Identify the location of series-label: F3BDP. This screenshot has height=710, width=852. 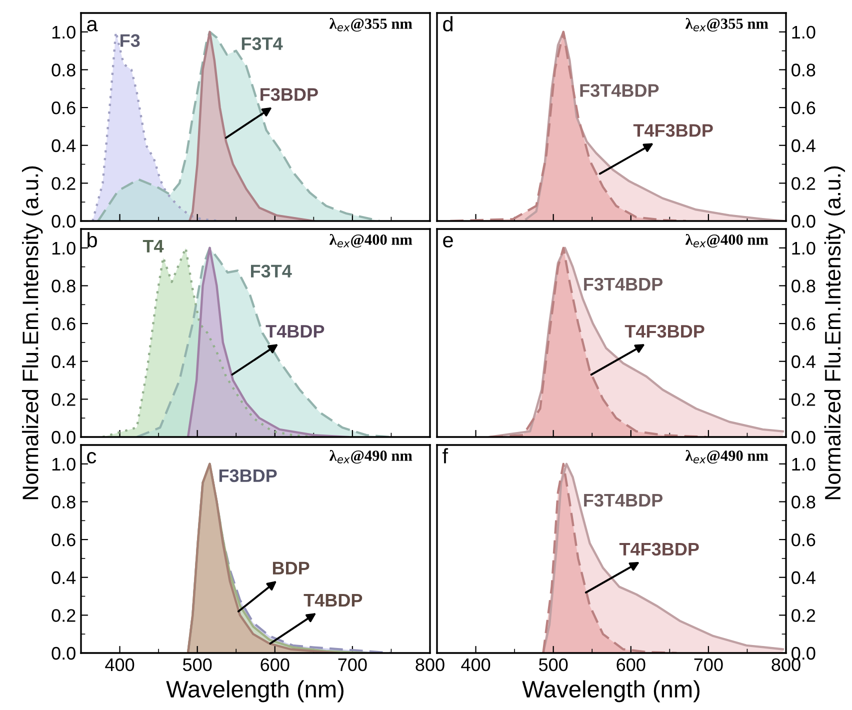
(248, 475).